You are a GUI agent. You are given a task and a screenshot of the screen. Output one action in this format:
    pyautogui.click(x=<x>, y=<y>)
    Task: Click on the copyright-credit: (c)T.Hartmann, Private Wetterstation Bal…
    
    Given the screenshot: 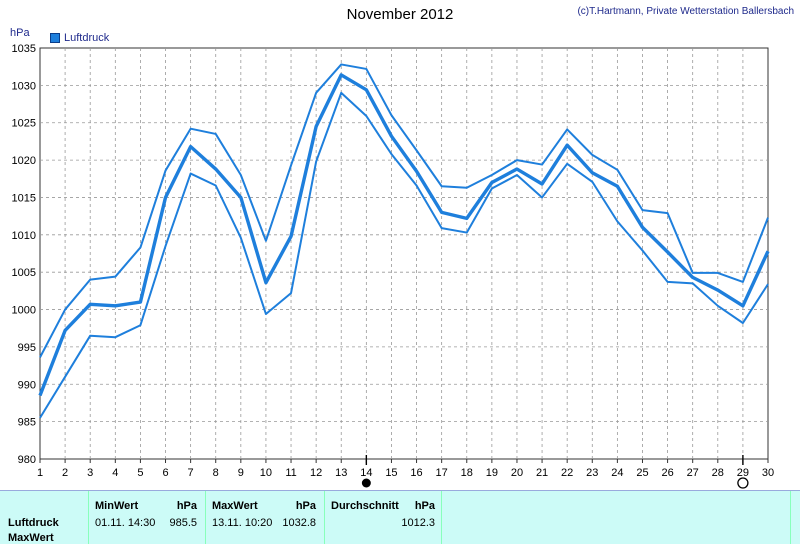 What is the action you would take?
    pyautogui.click(x=685, y=11)
    